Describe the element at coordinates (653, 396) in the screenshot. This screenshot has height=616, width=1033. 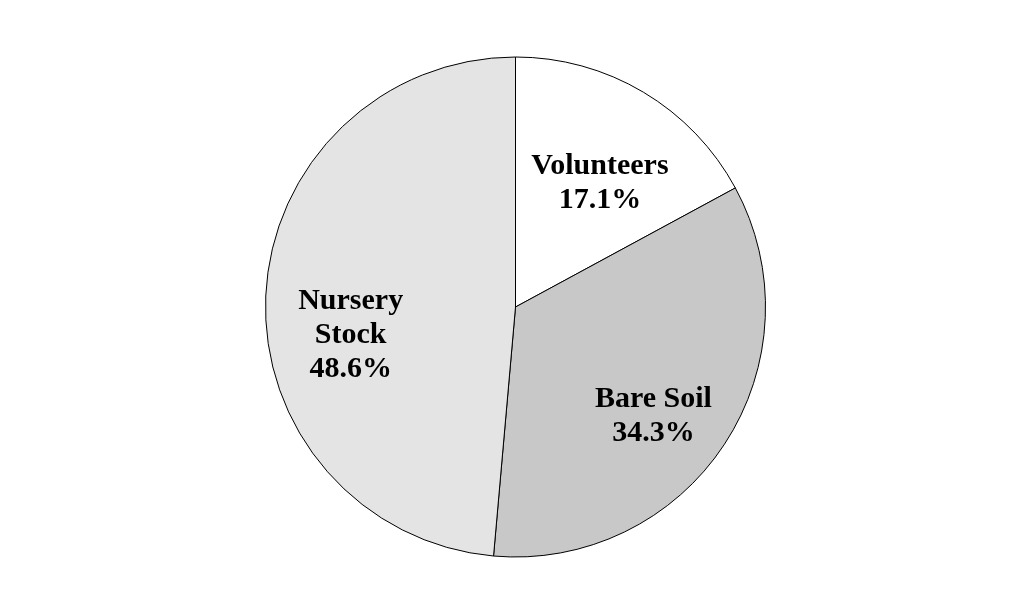
I see `slice-label: Bare Soil` at that location.